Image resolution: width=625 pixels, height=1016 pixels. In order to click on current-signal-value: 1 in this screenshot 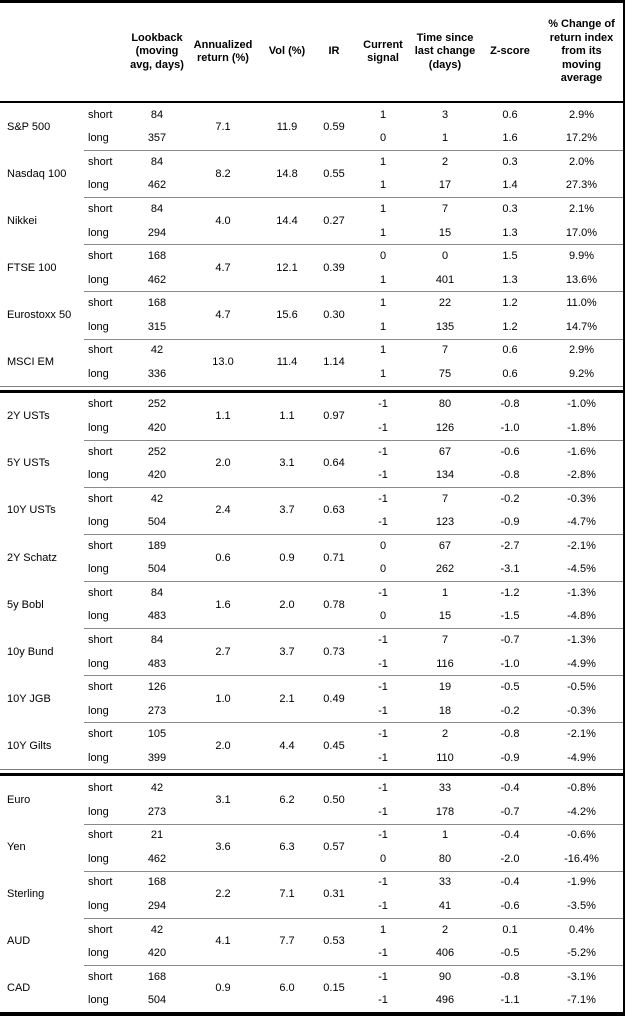, I will do `click(383, 114)`.